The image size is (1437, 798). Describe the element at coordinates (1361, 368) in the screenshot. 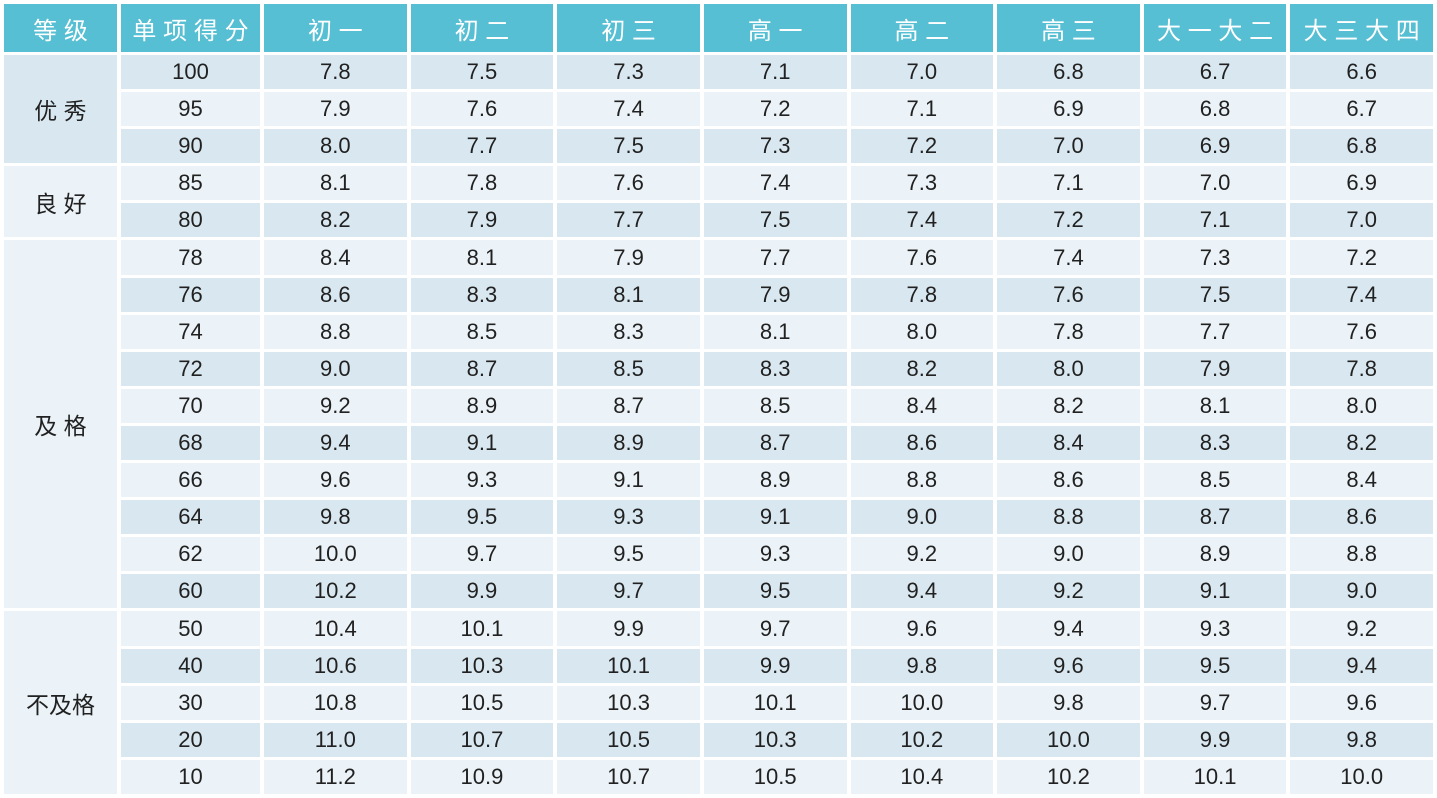

I see `value-cell: 7.8` at that location.